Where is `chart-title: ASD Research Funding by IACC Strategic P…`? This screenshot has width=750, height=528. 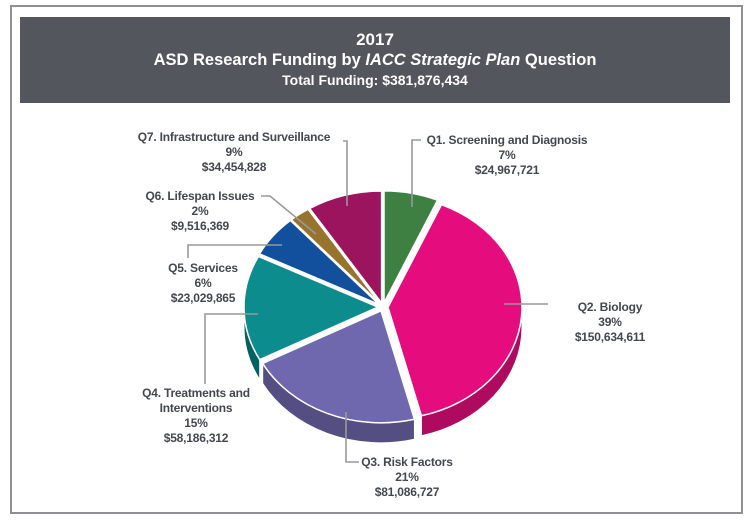
chart-title: ASD Research Funding by IACC Strategic P… is located at coordinates (375, 60).